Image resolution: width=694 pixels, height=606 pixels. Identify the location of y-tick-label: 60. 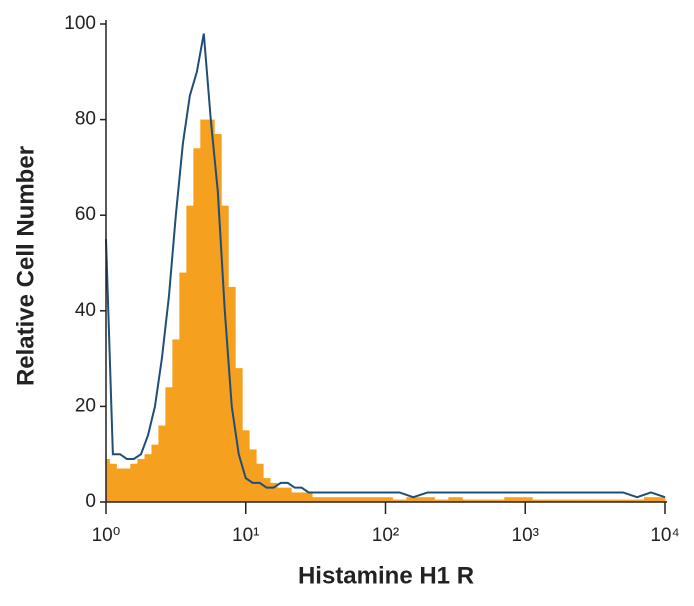
(85, 214).